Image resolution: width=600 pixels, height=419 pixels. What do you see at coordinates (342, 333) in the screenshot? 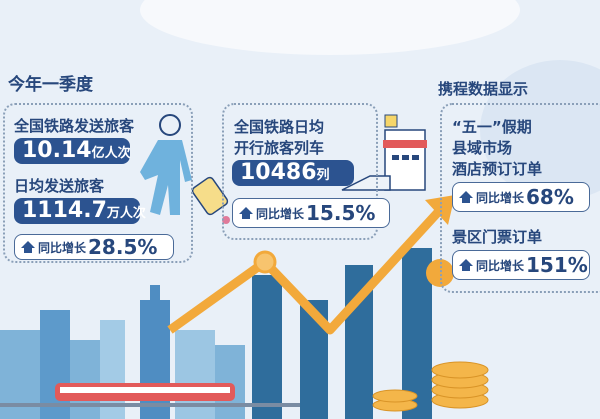
I see `bar-chart-bars` at bounding box center [342, 333].